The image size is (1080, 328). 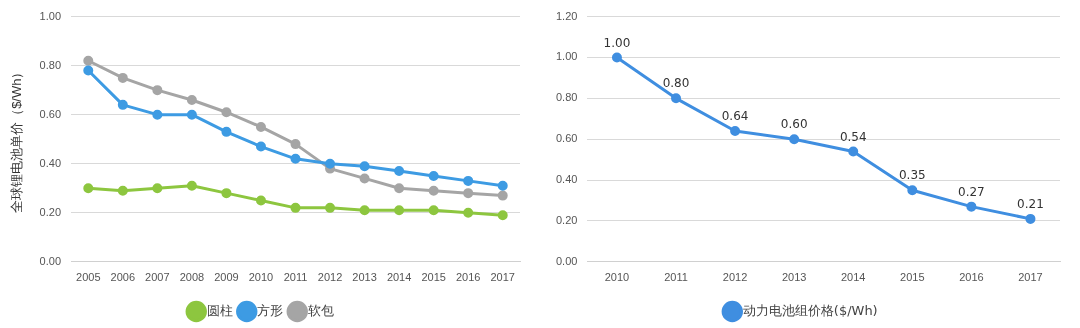 I want to click on data-label: 0.54, so click(x=853, y=136).